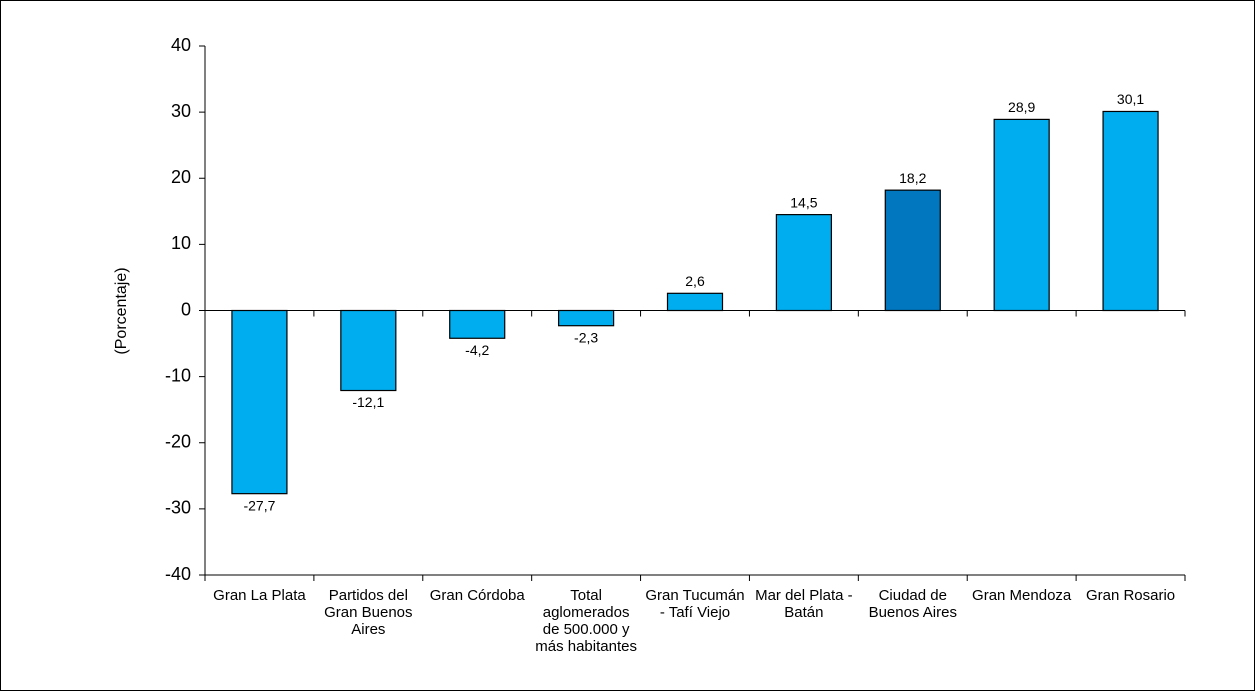 The image size is (1255, 691). I want to click on x-tick-label: Mar del Plata - Batán, so click(804, 604).